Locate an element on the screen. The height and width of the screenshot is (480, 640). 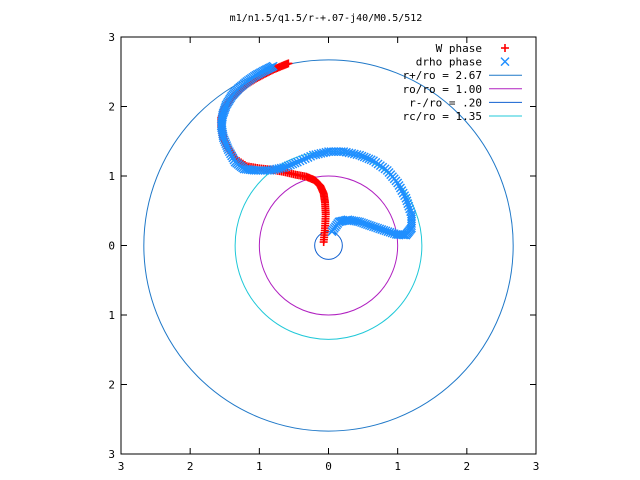
legend-label: drho phase is located at coordinates (449, 62).